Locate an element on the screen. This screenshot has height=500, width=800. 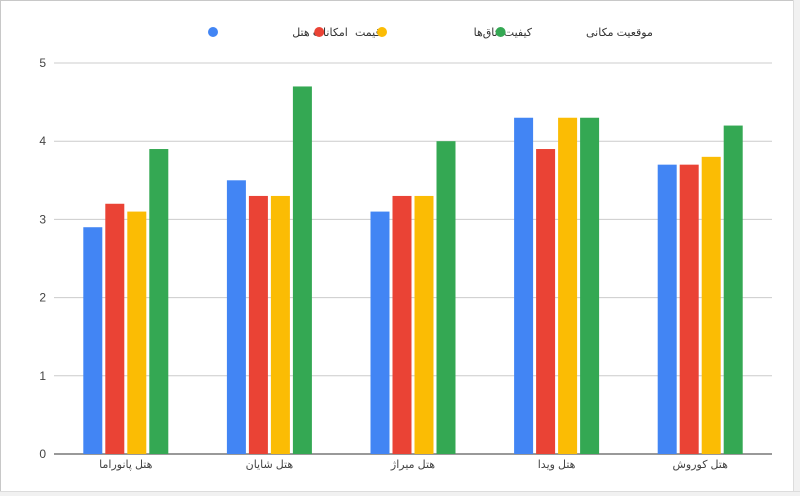
y-tick-label: 1 is located at coordinates (42, 376).